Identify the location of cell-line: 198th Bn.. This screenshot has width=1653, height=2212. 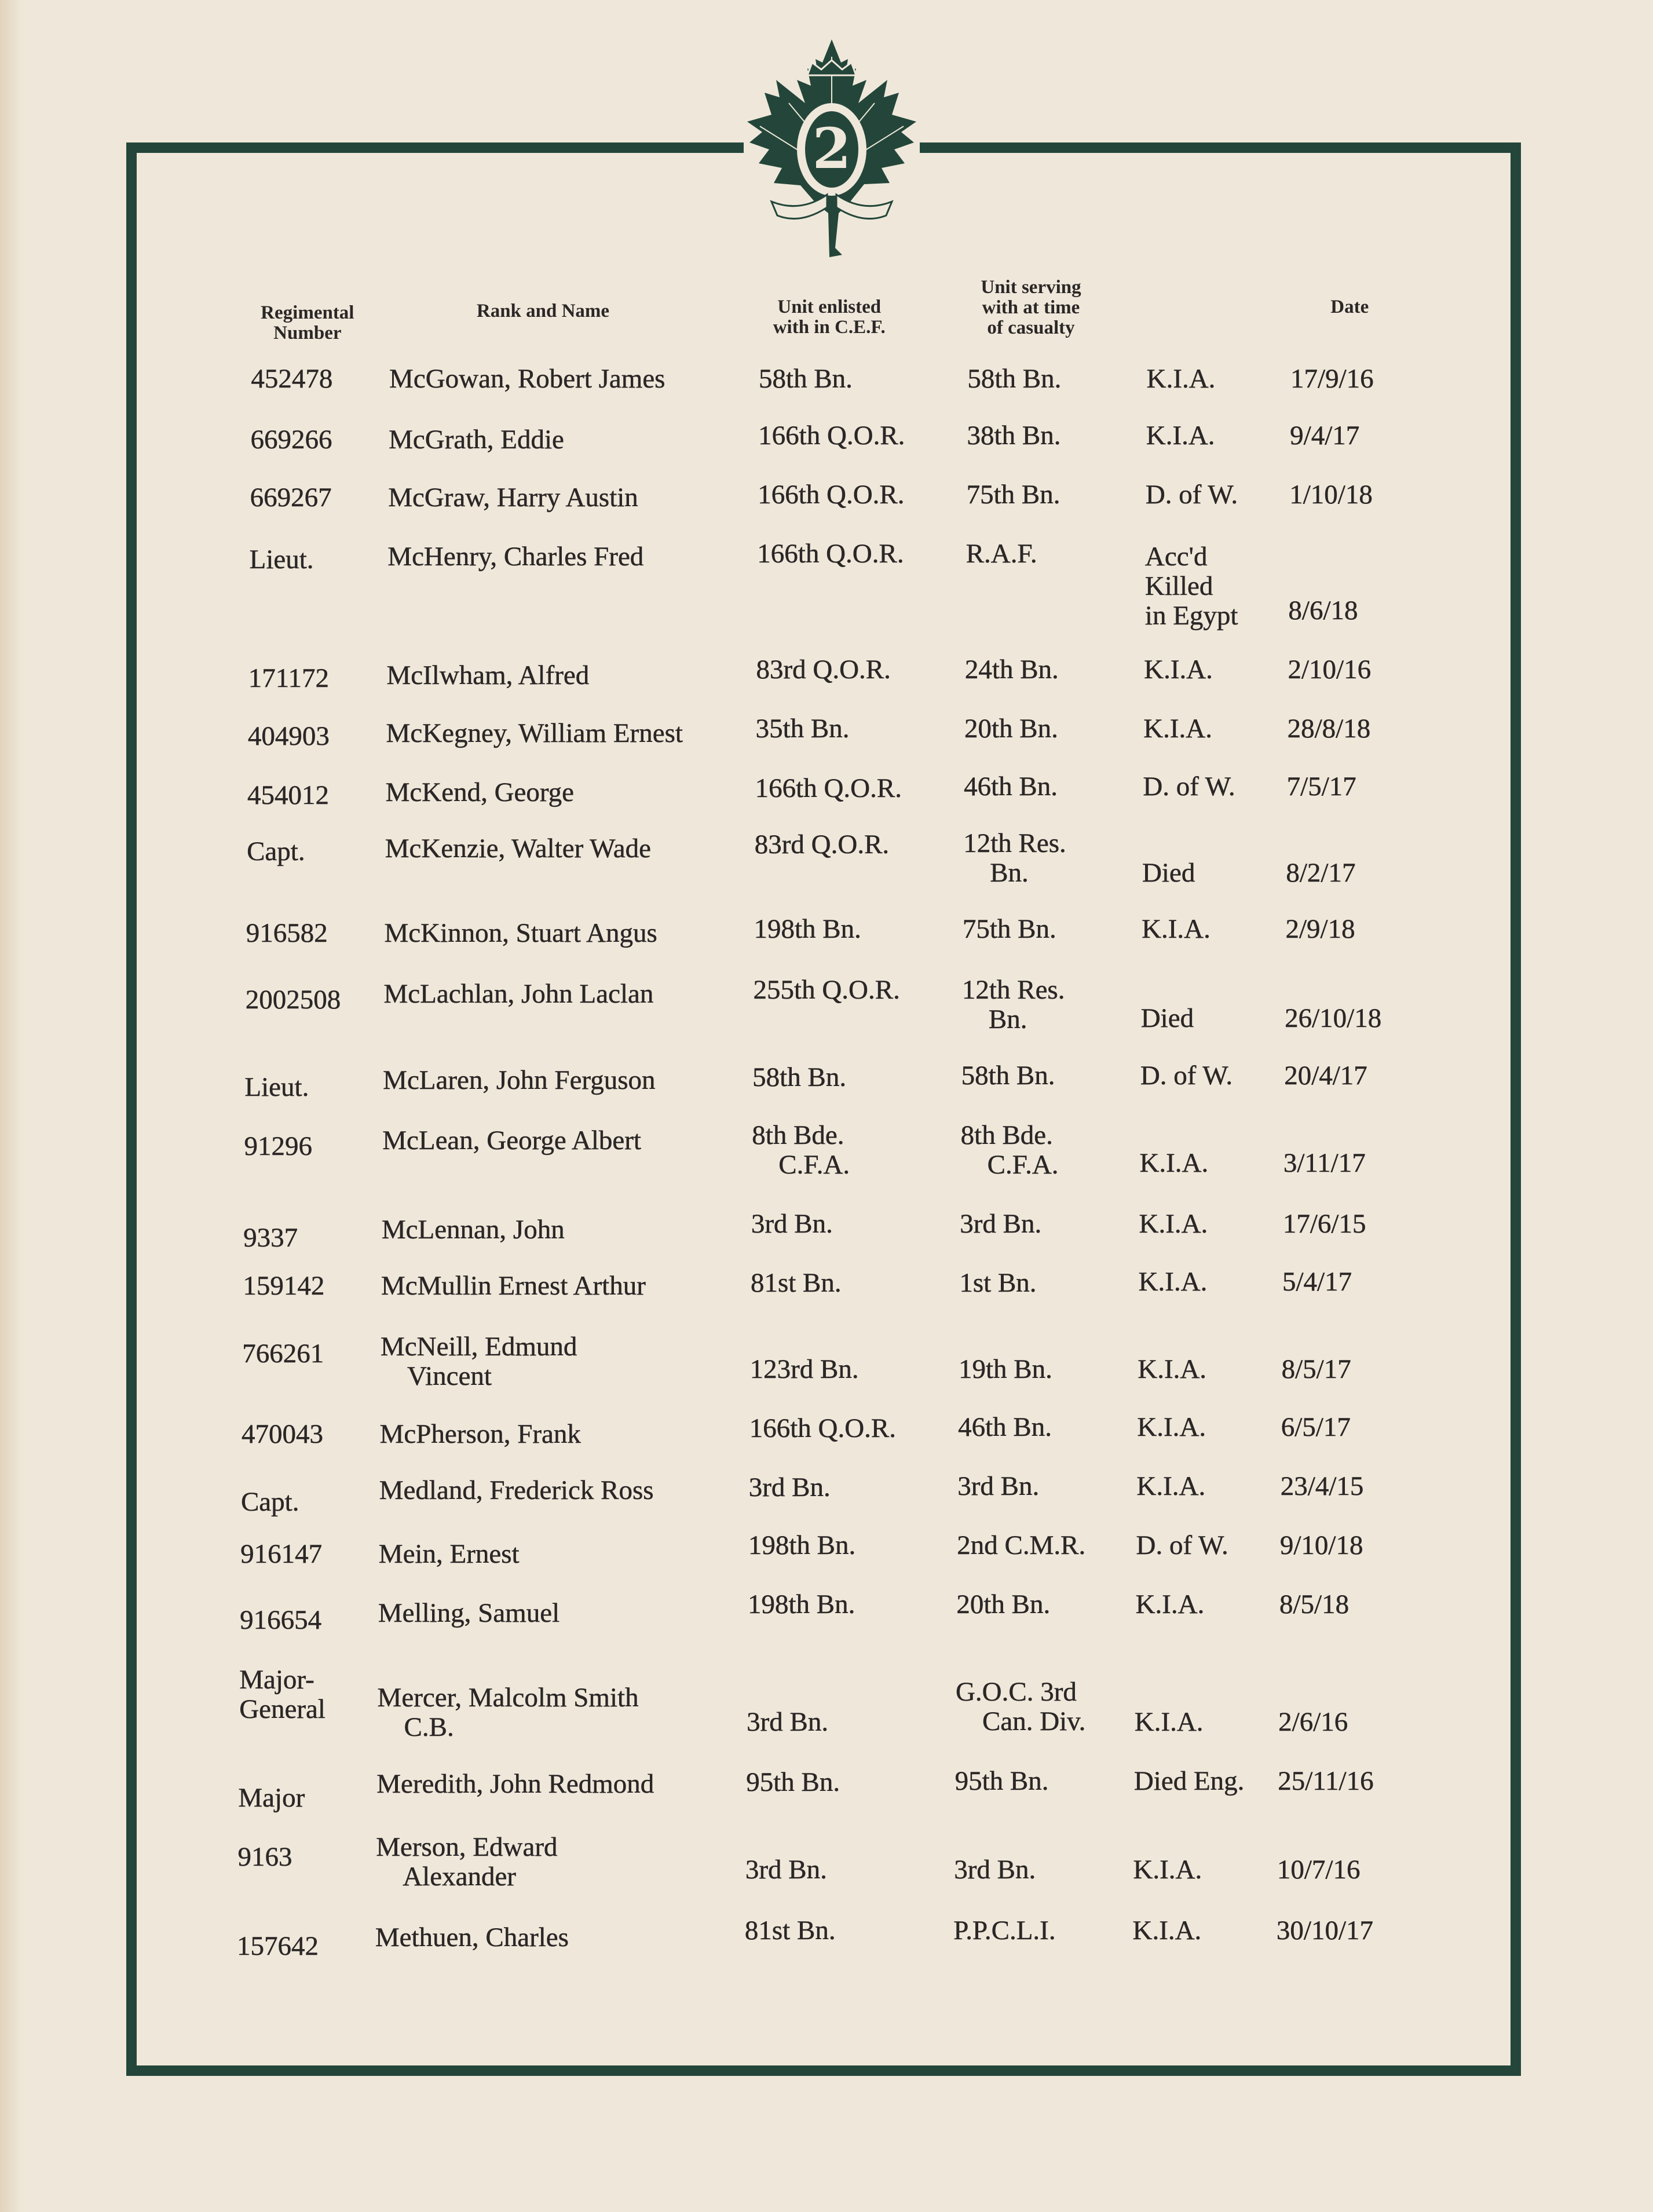
(801, 1604).